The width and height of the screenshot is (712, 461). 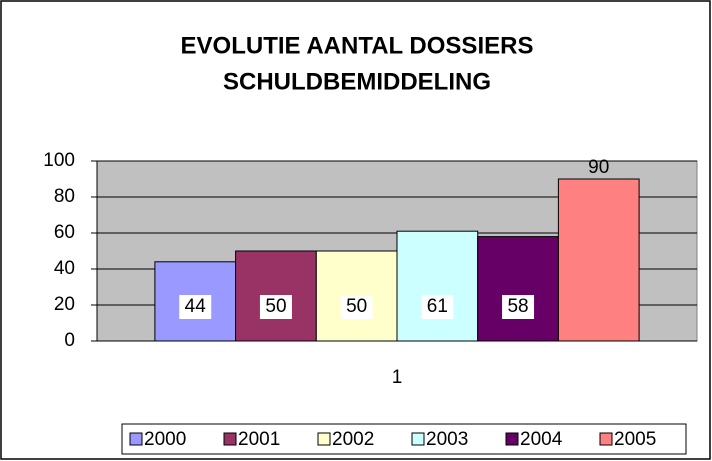 What do you see at coordinates (404, 439) in the screenshot?
I see `legend-box` at bounding box center [404, 439].